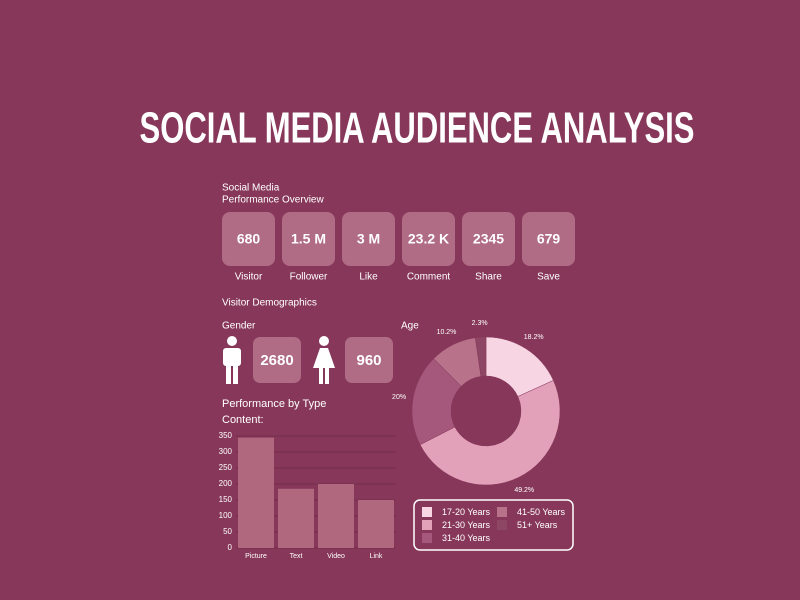 The height and width of the screenshot is (600, 800). What do you see at coordinates (226, 483) in the screenshot?
I see `y-tick-label: 200` at bounding box center [226, 483].